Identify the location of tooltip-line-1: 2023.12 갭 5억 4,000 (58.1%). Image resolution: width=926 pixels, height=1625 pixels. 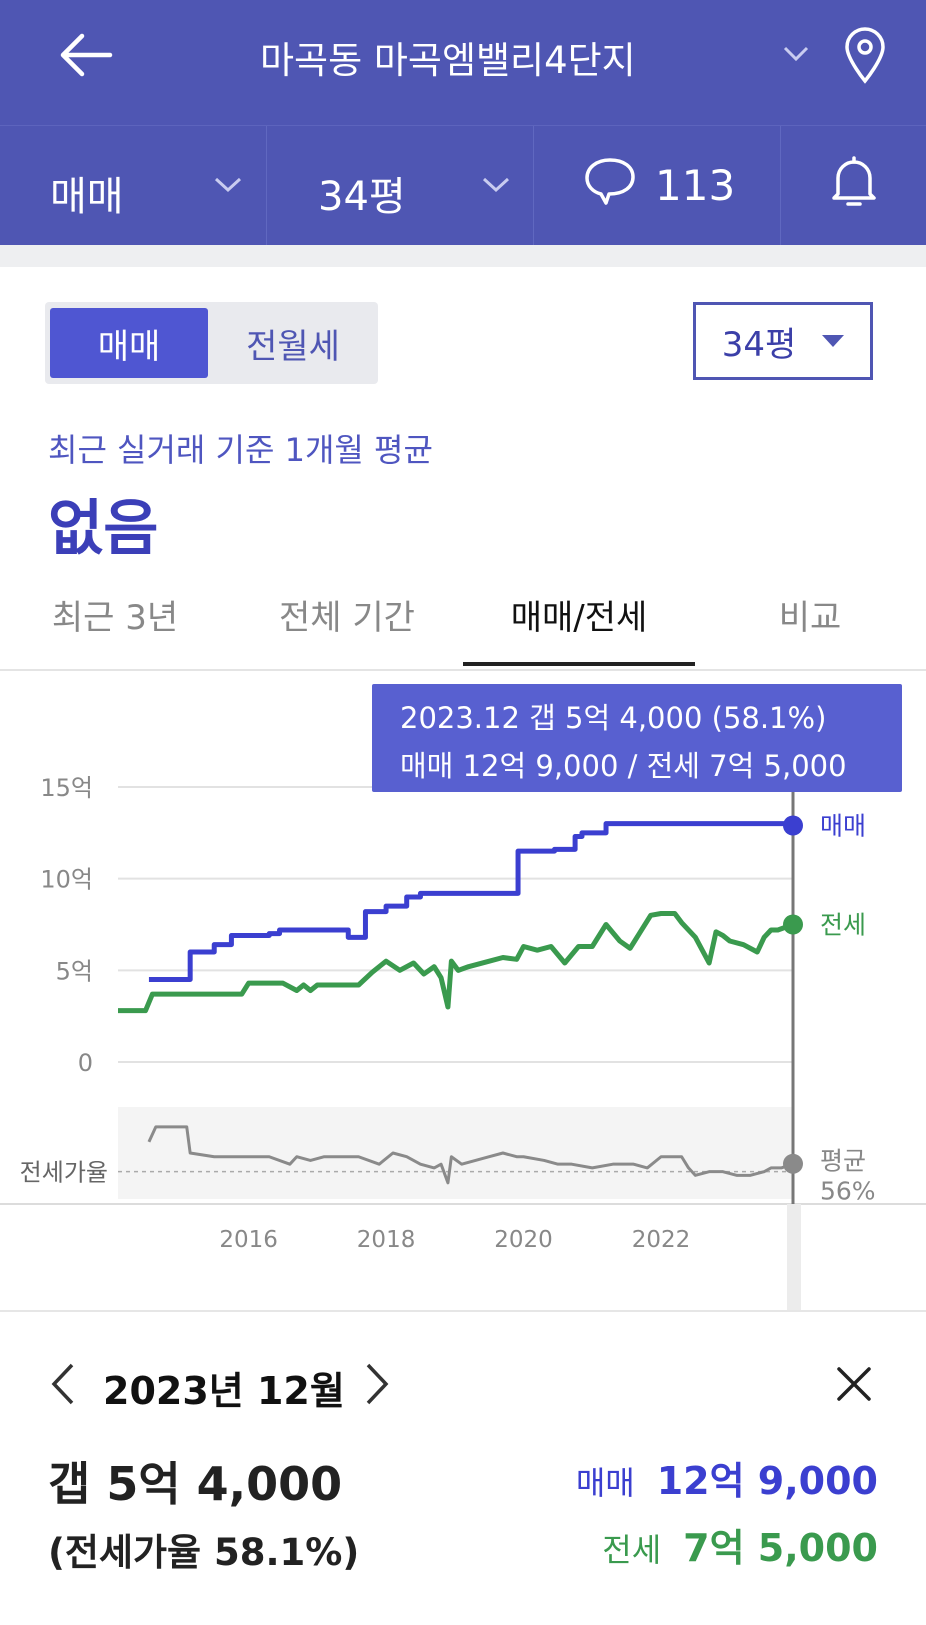
(613, 718).